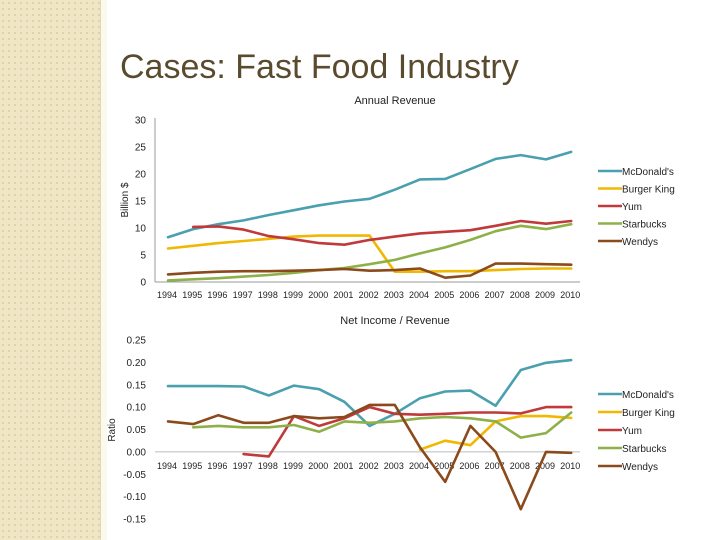 The width and height of the screenshot is (720, 540). I want to click on y-tick-label: 0.15, so click(137, 385).